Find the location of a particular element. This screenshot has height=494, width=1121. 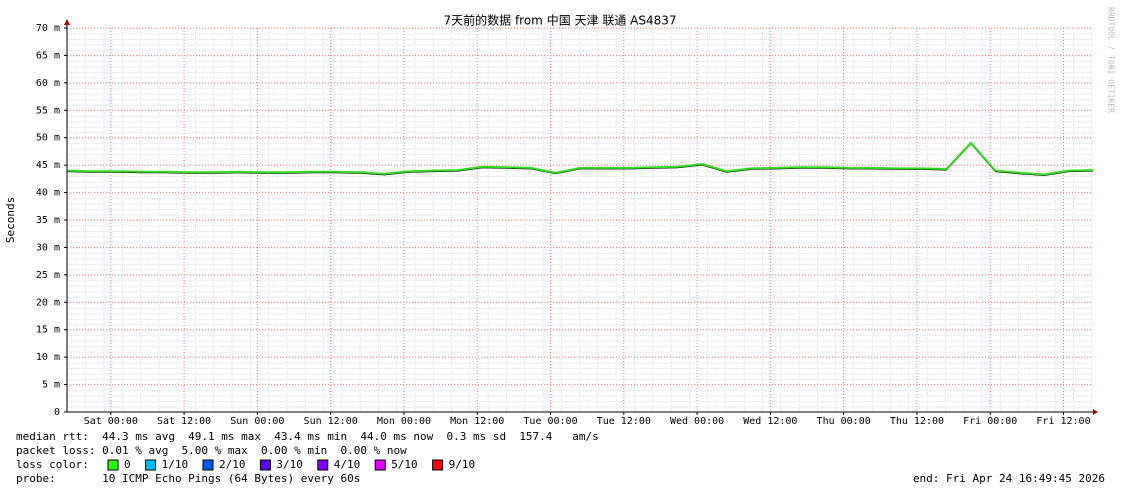

x-tick-label: Wed 12:00 is located at coordinates (770, 421).